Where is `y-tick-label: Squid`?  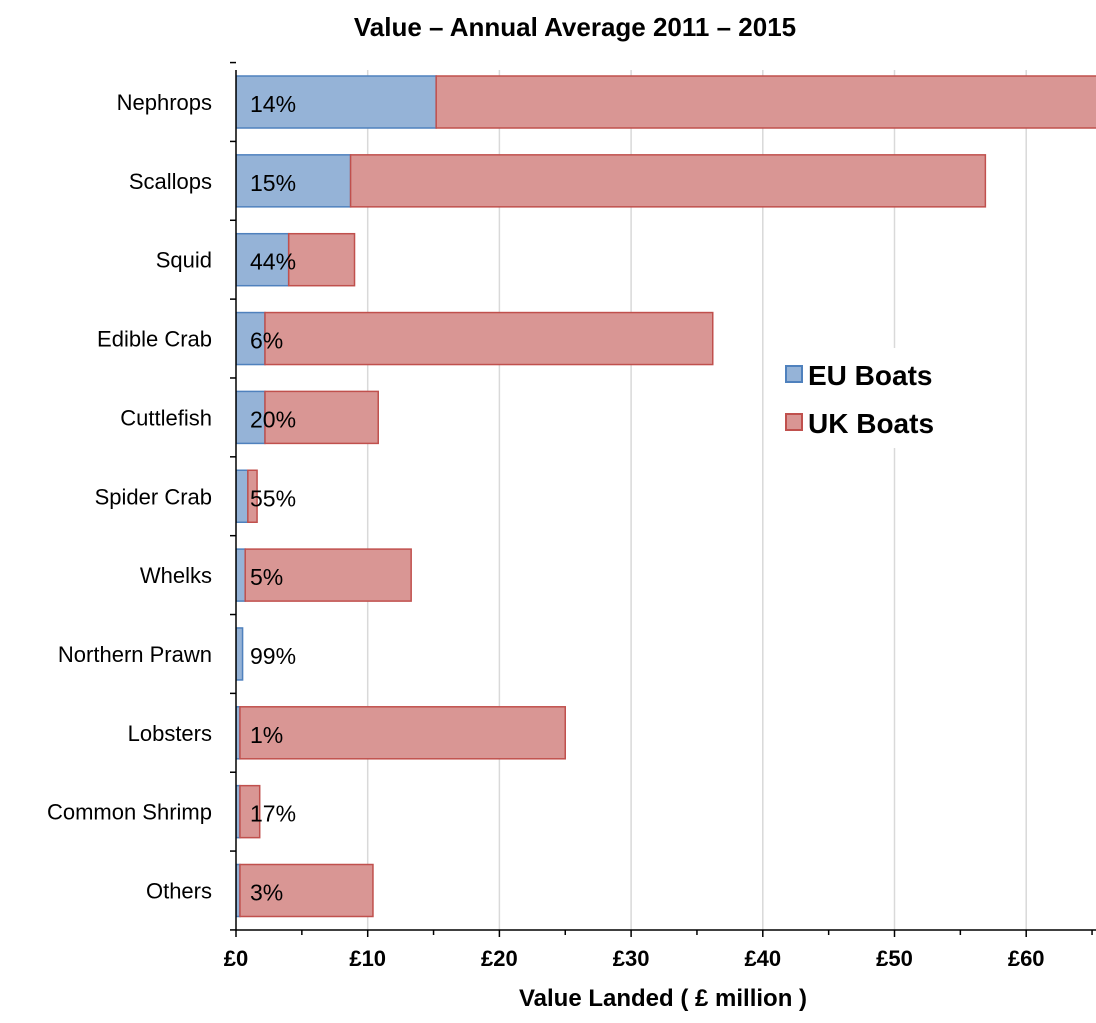
y-tick-label: Squid is located at coordinates (184, 260).